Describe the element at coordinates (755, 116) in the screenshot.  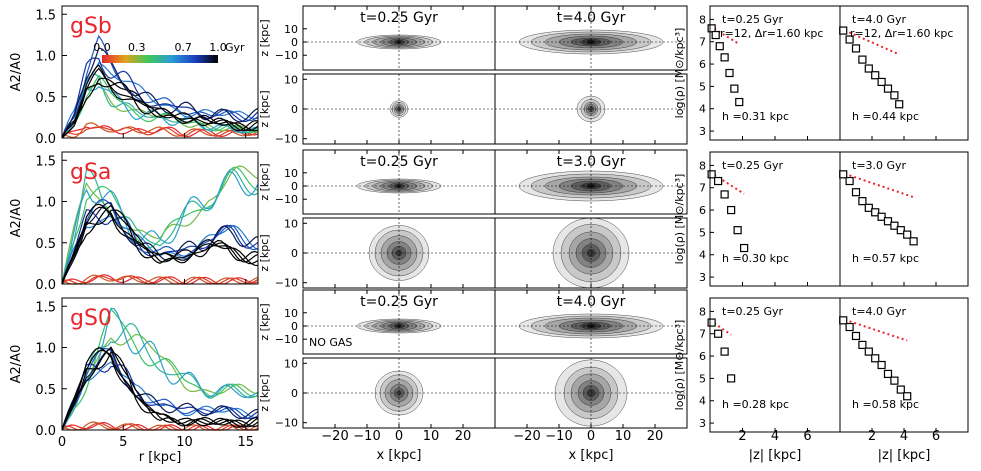
I see `scale-height: h =0.31 kpc` at that location.